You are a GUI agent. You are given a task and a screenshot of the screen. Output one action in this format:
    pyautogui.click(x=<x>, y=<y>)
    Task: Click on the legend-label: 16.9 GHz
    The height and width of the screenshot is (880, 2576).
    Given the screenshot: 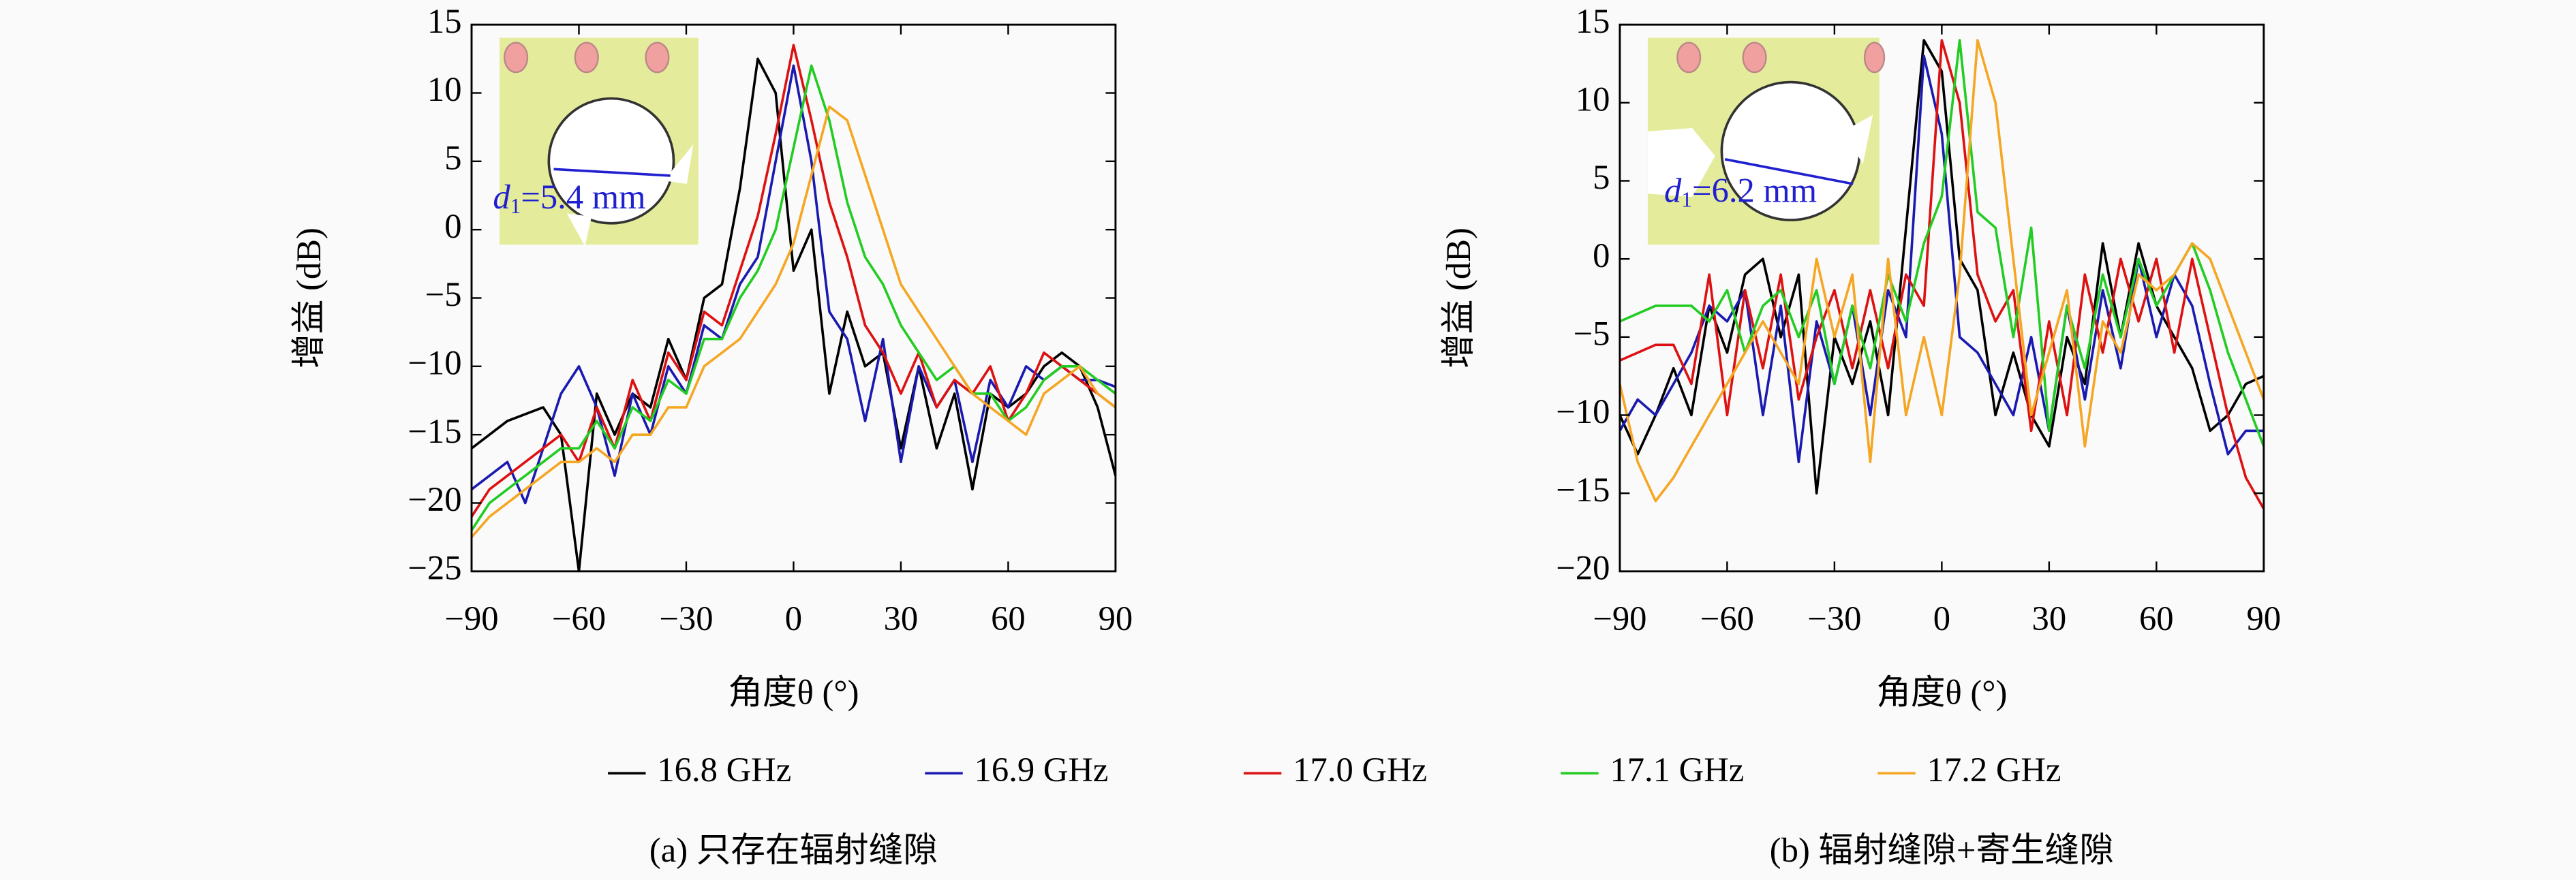 What is the action you would take?
    pyautogui.click(x=1042, y=770)
    